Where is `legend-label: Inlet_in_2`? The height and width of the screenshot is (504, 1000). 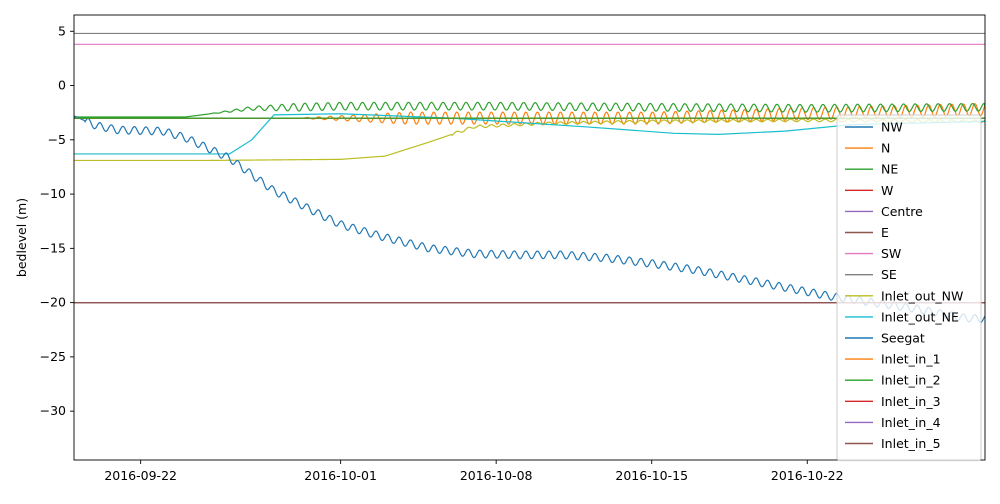
legend-label: Inlet_in_2 is located at coordinates (911, 380).